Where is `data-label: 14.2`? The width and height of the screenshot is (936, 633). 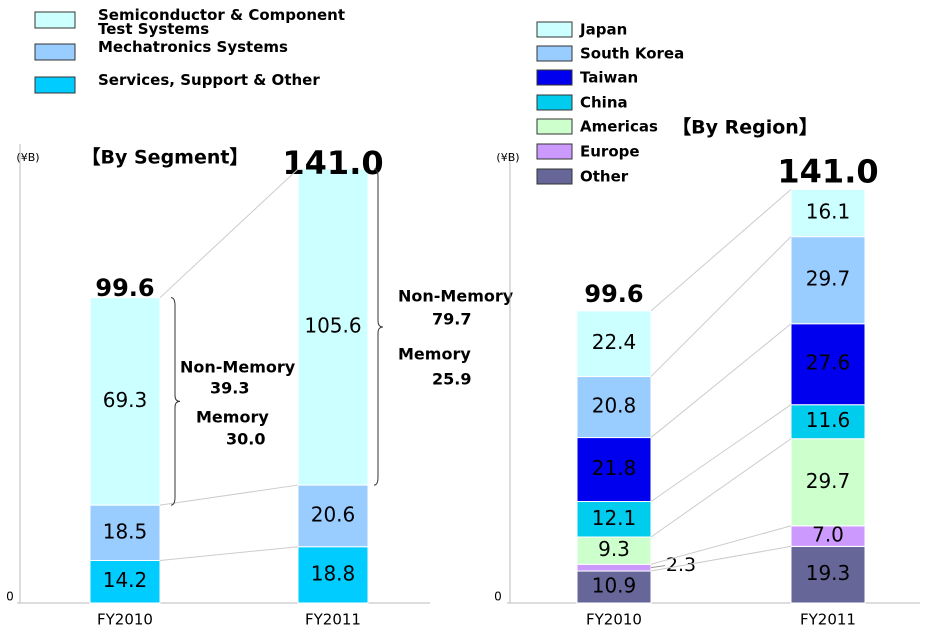 data-label: 14.2 is located at coordinates (125, 580).